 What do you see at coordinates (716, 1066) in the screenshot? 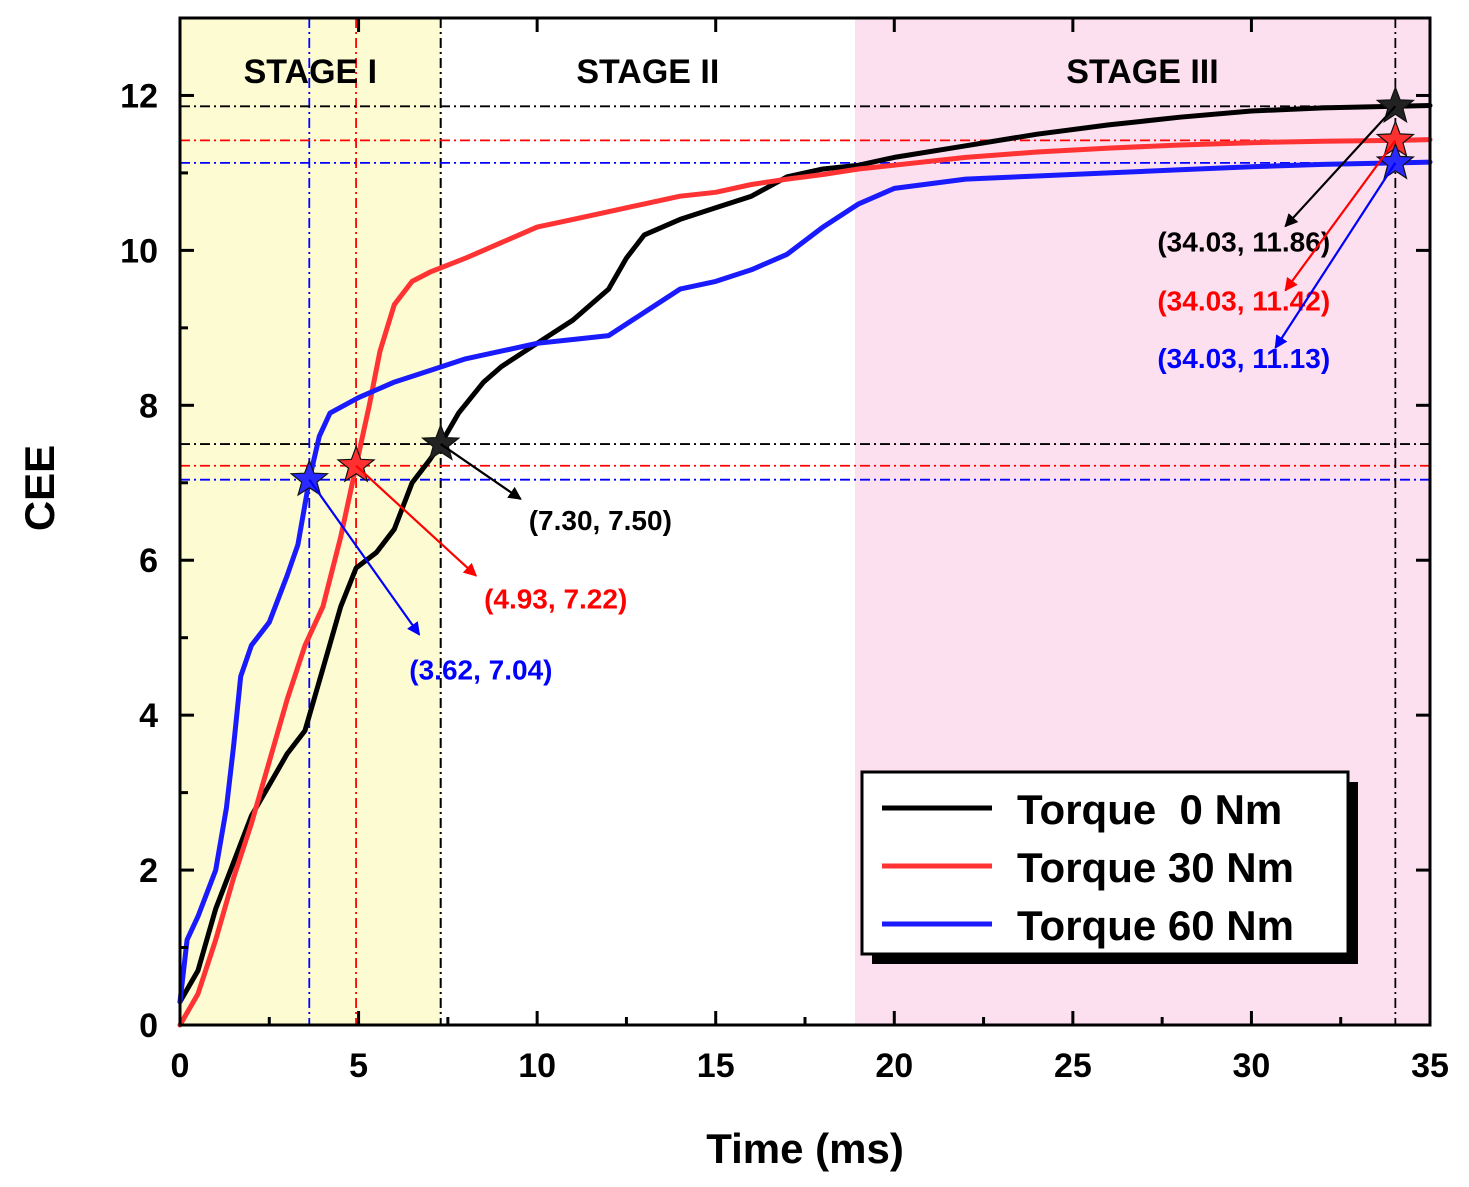
I see `x-tick-label-3: 15` at bounding box center [716, 1066].